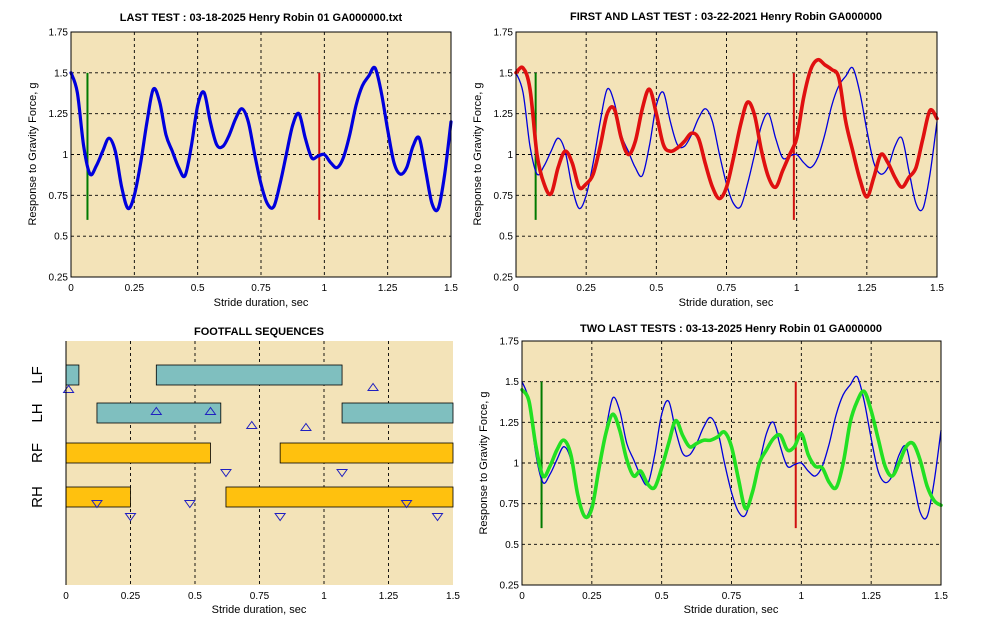  What do you see at coordinates (261, 139) in the screenshot?
I see `series-line-last` at bounding box center [261, 139].